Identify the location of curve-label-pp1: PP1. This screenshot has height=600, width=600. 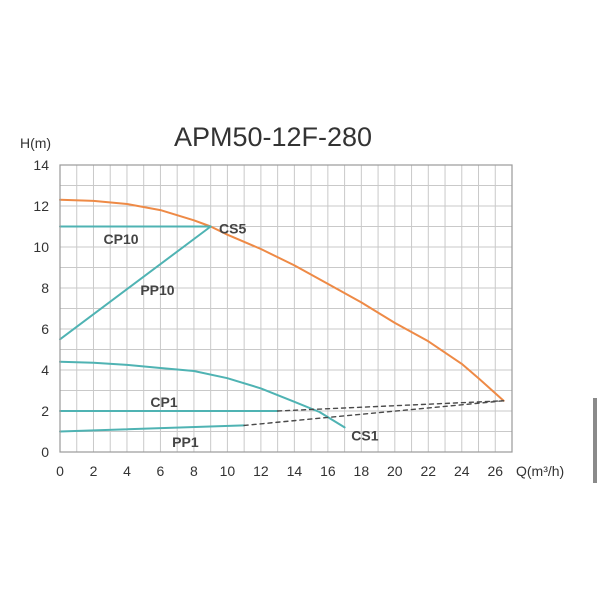
(185, 442).